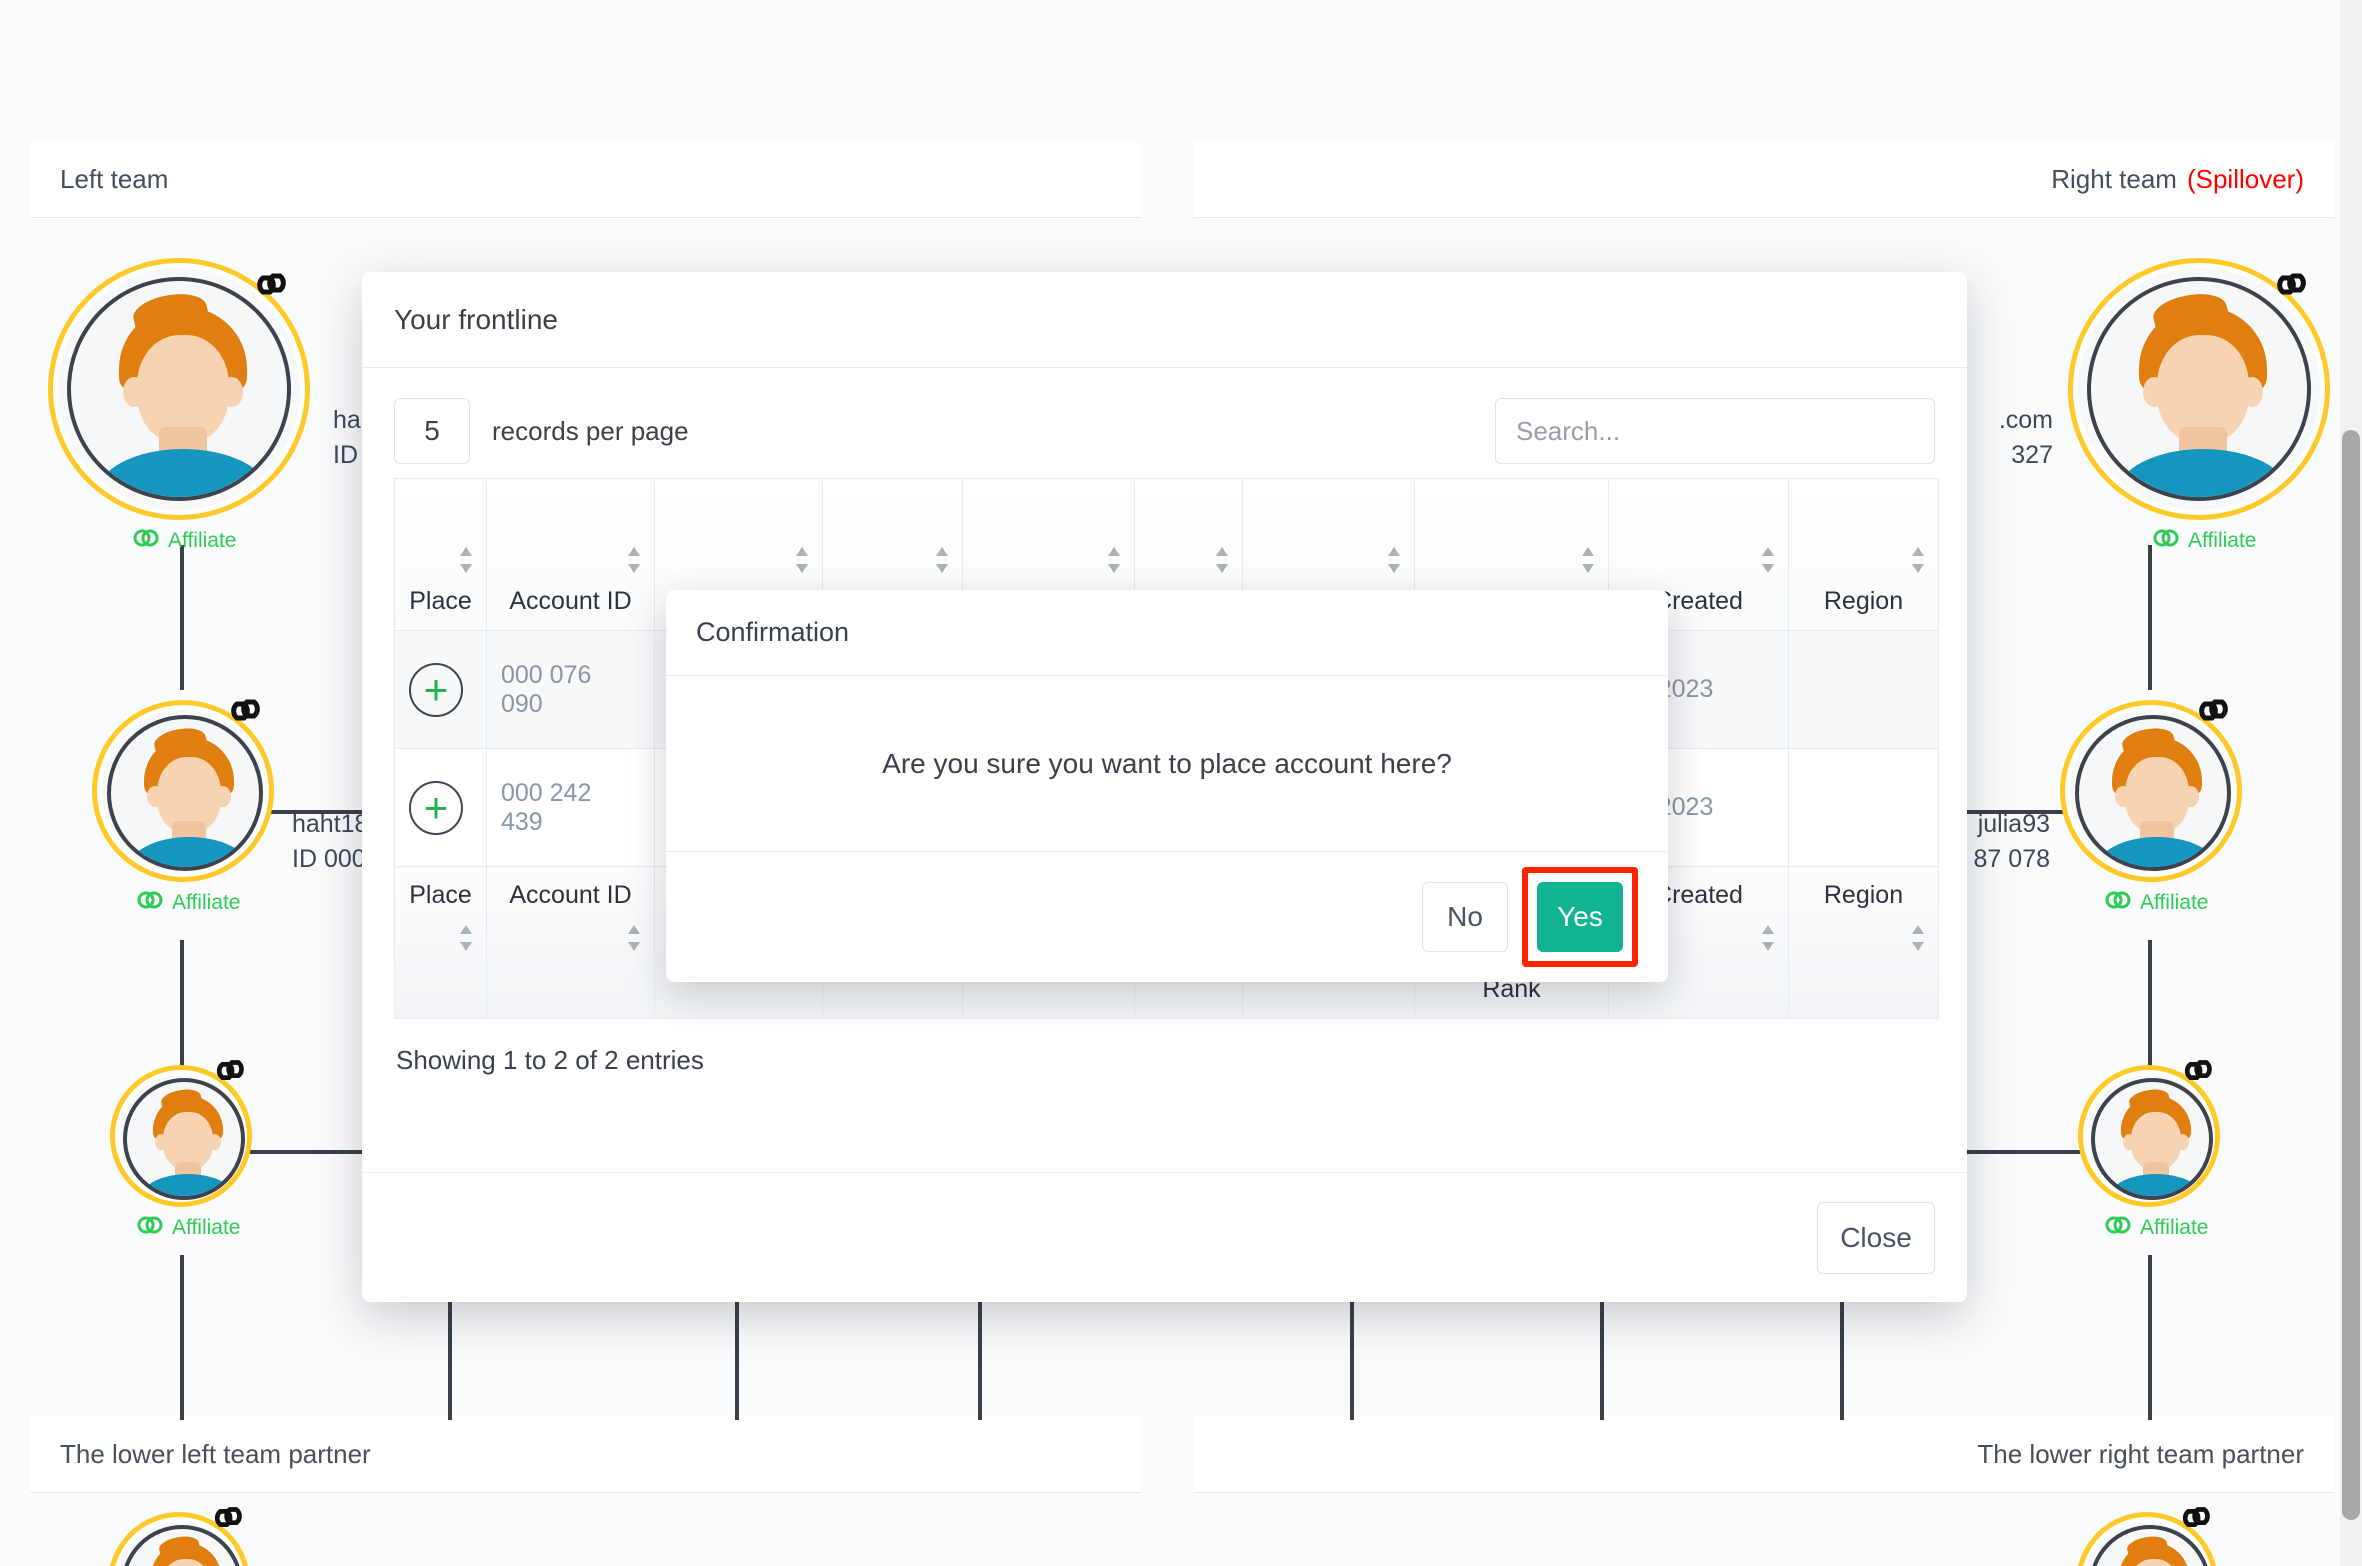  What do you see at coordinates (550, 1060) in the screenshot?
I see `entries-summary: Showing 1 to 2 of 2 entries` at bounding box center [550, 1060].